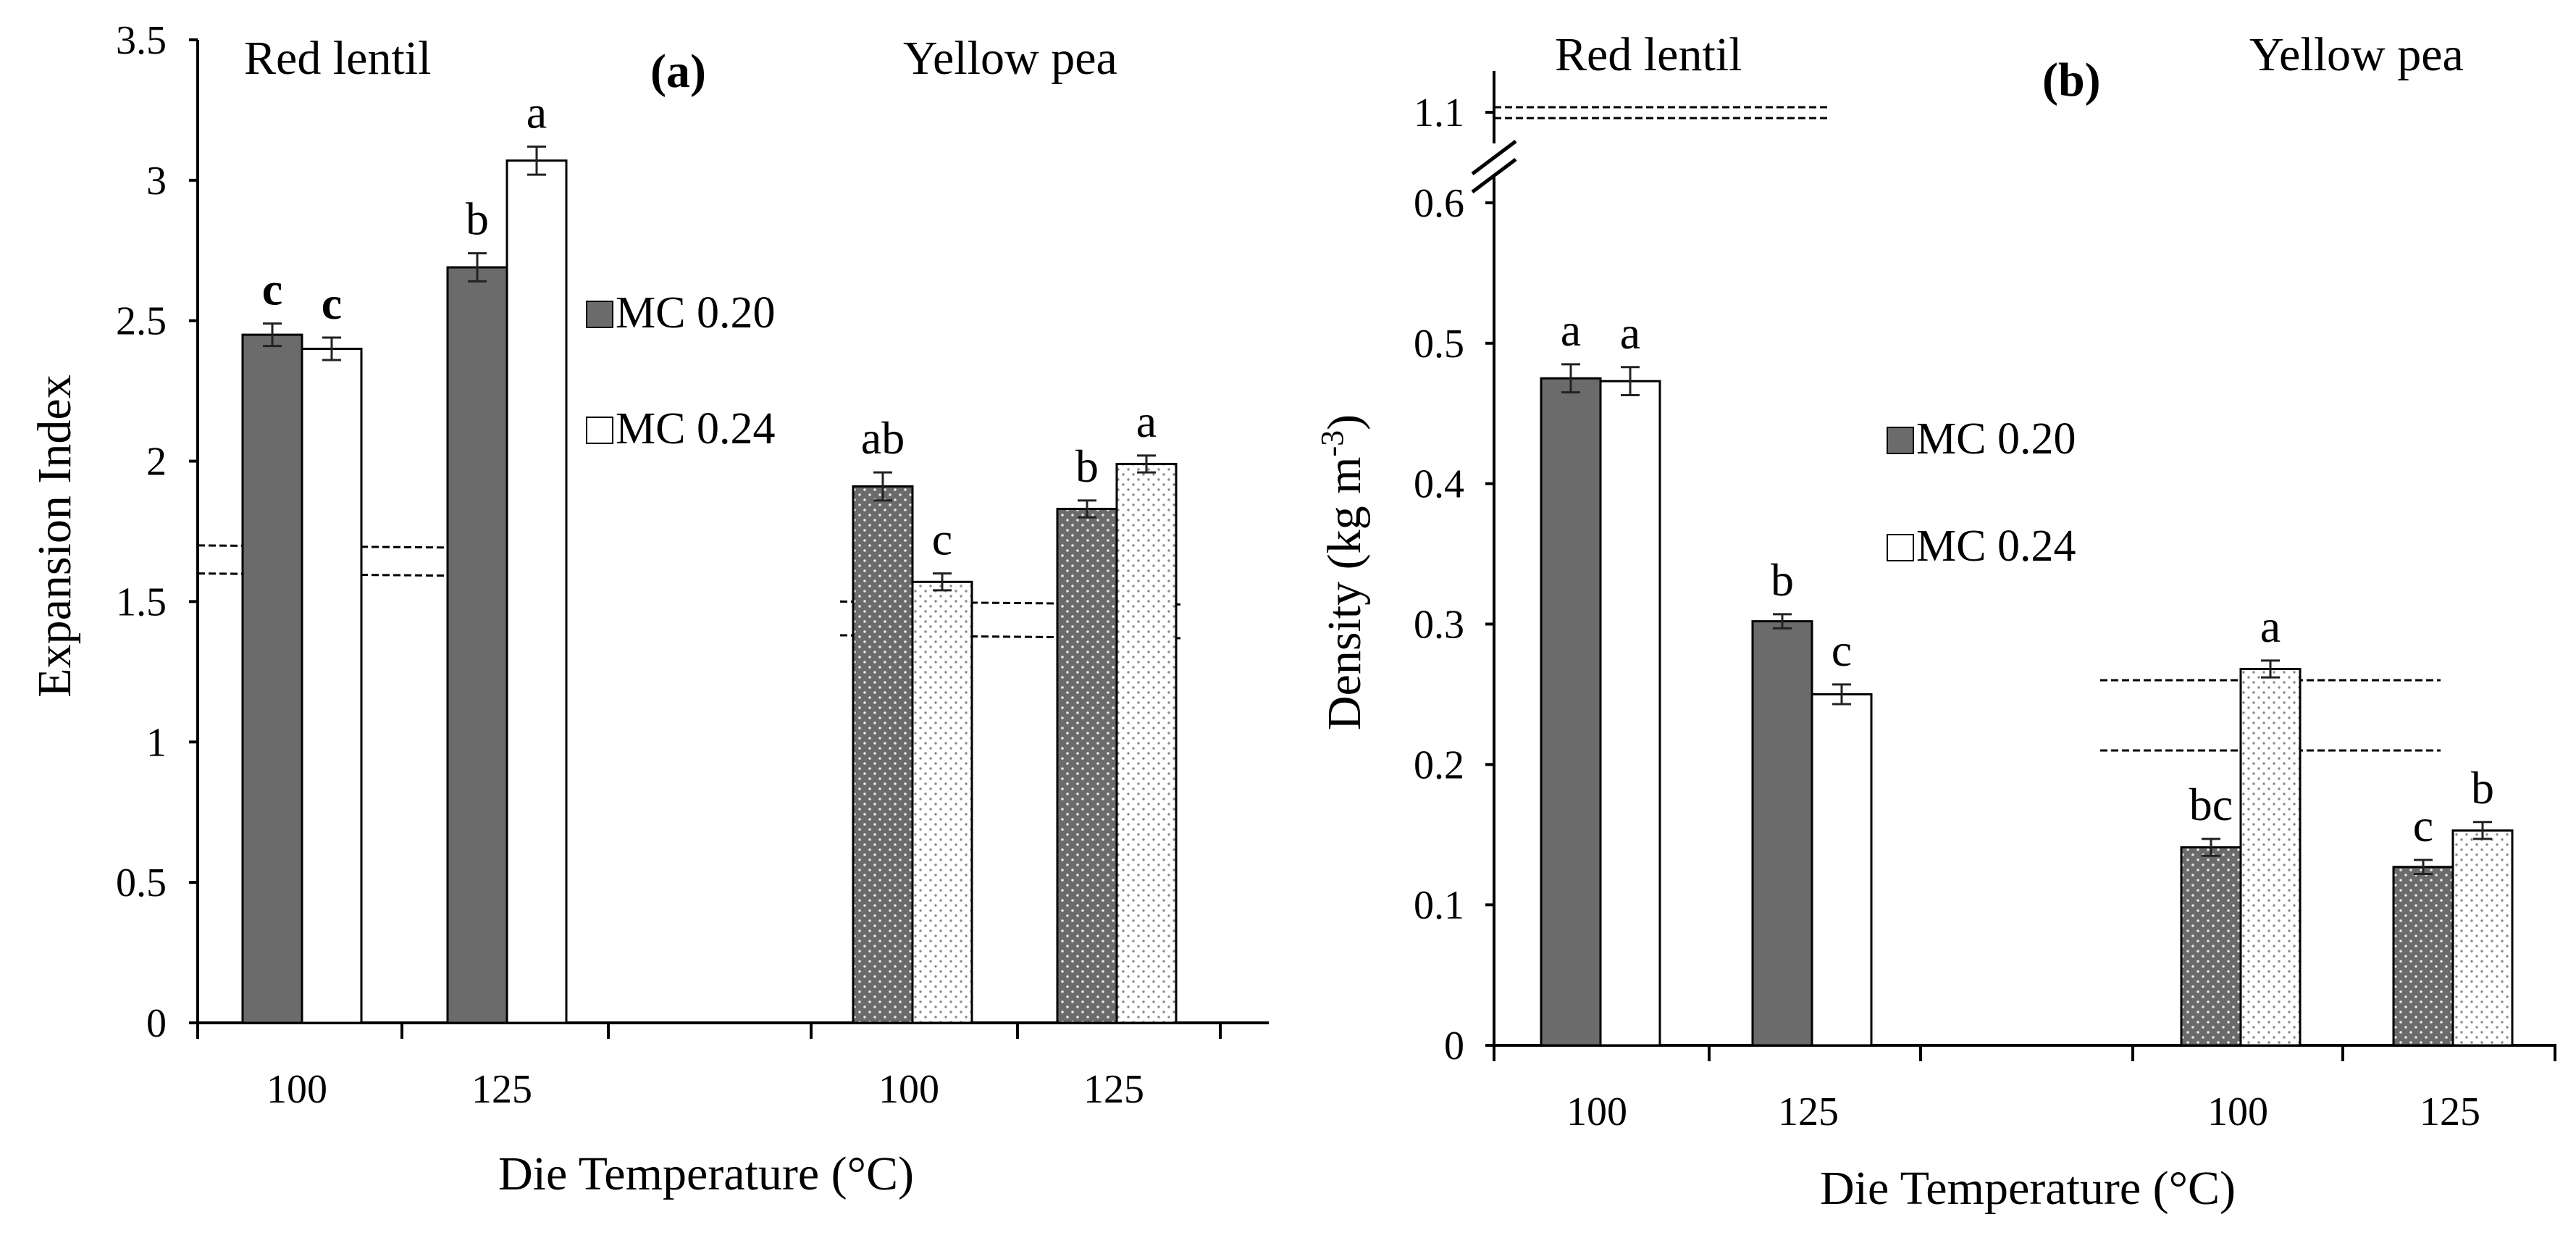 Image resolution: width=2576 pixels, height=1238 pixels. I want to click on panel-b-y-axis-title-sup: -3, so click(1332, 443).